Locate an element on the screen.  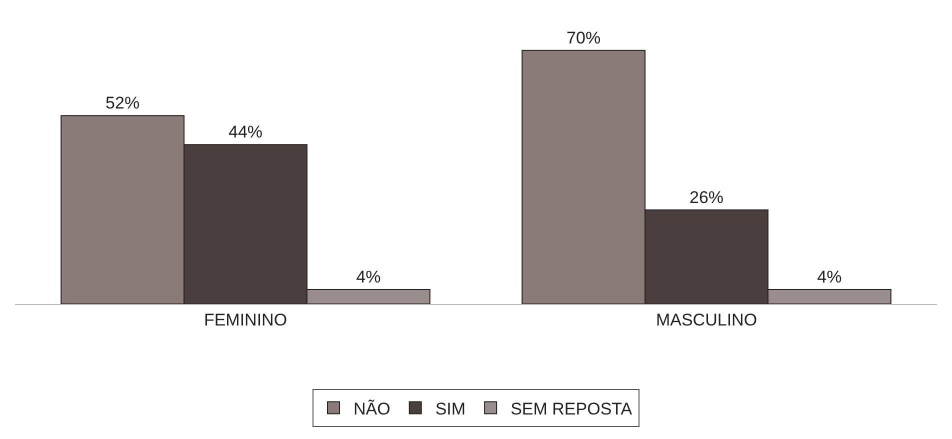
data-label: 70% is located at coordinates (583, 38).